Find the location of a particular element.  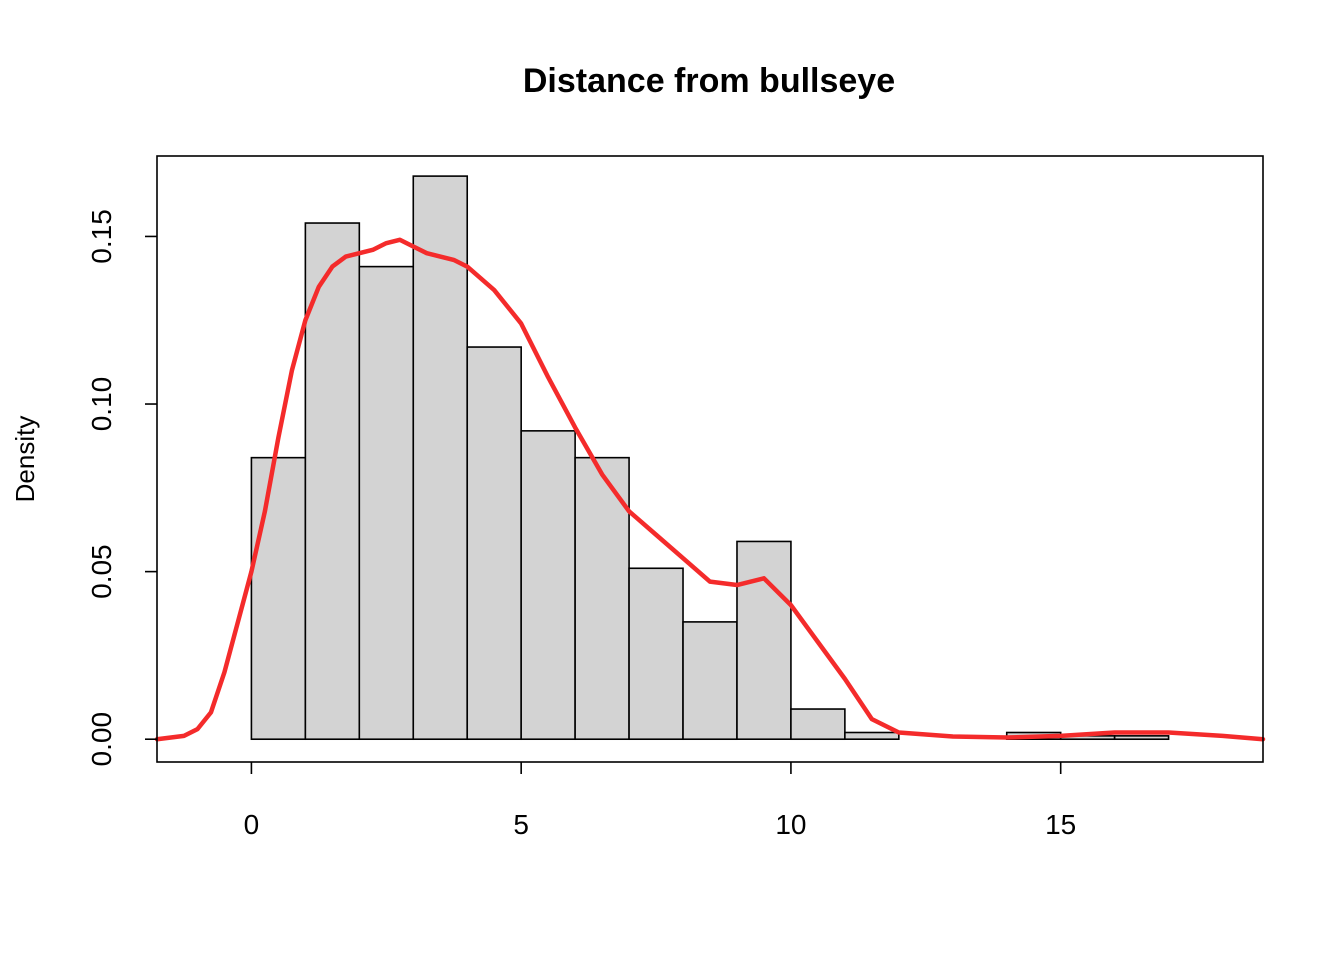

x-tick-label: 5 is located at coordinates (521, 824).